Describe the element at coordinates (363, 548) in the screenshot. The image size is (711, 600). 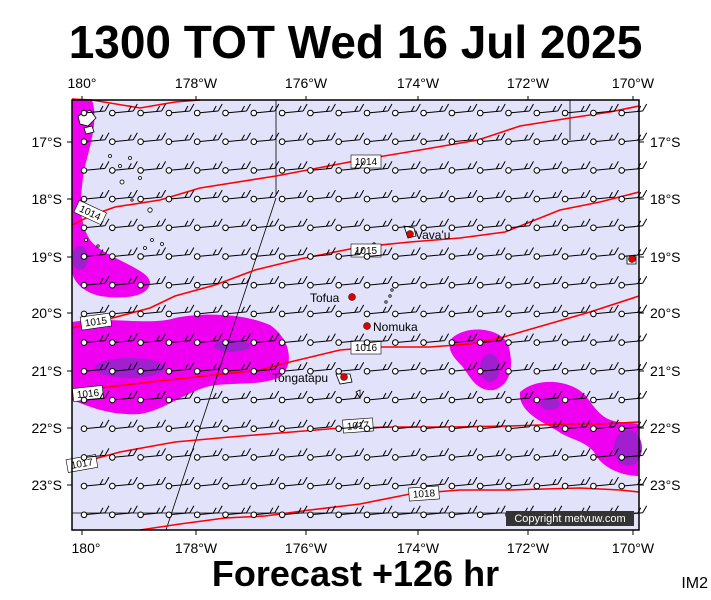
I see `lon-labels-bottom: 180° 178°W 176°W 174°W 172°W 170°W` at that location.